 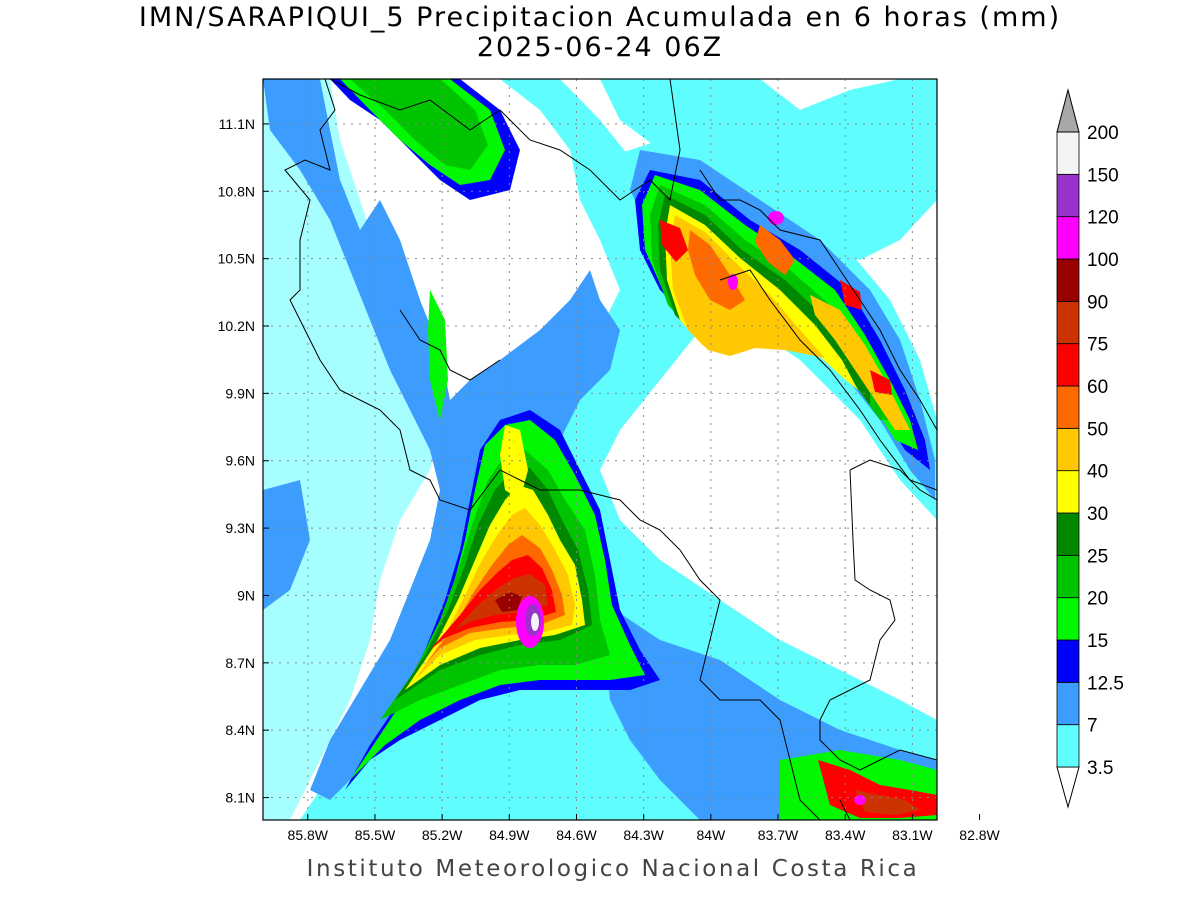 What do you see at coordinates (1092, 726) in the screenshot?
I see `colorbar-level-label: 7` at bounding box center [1092, 726].